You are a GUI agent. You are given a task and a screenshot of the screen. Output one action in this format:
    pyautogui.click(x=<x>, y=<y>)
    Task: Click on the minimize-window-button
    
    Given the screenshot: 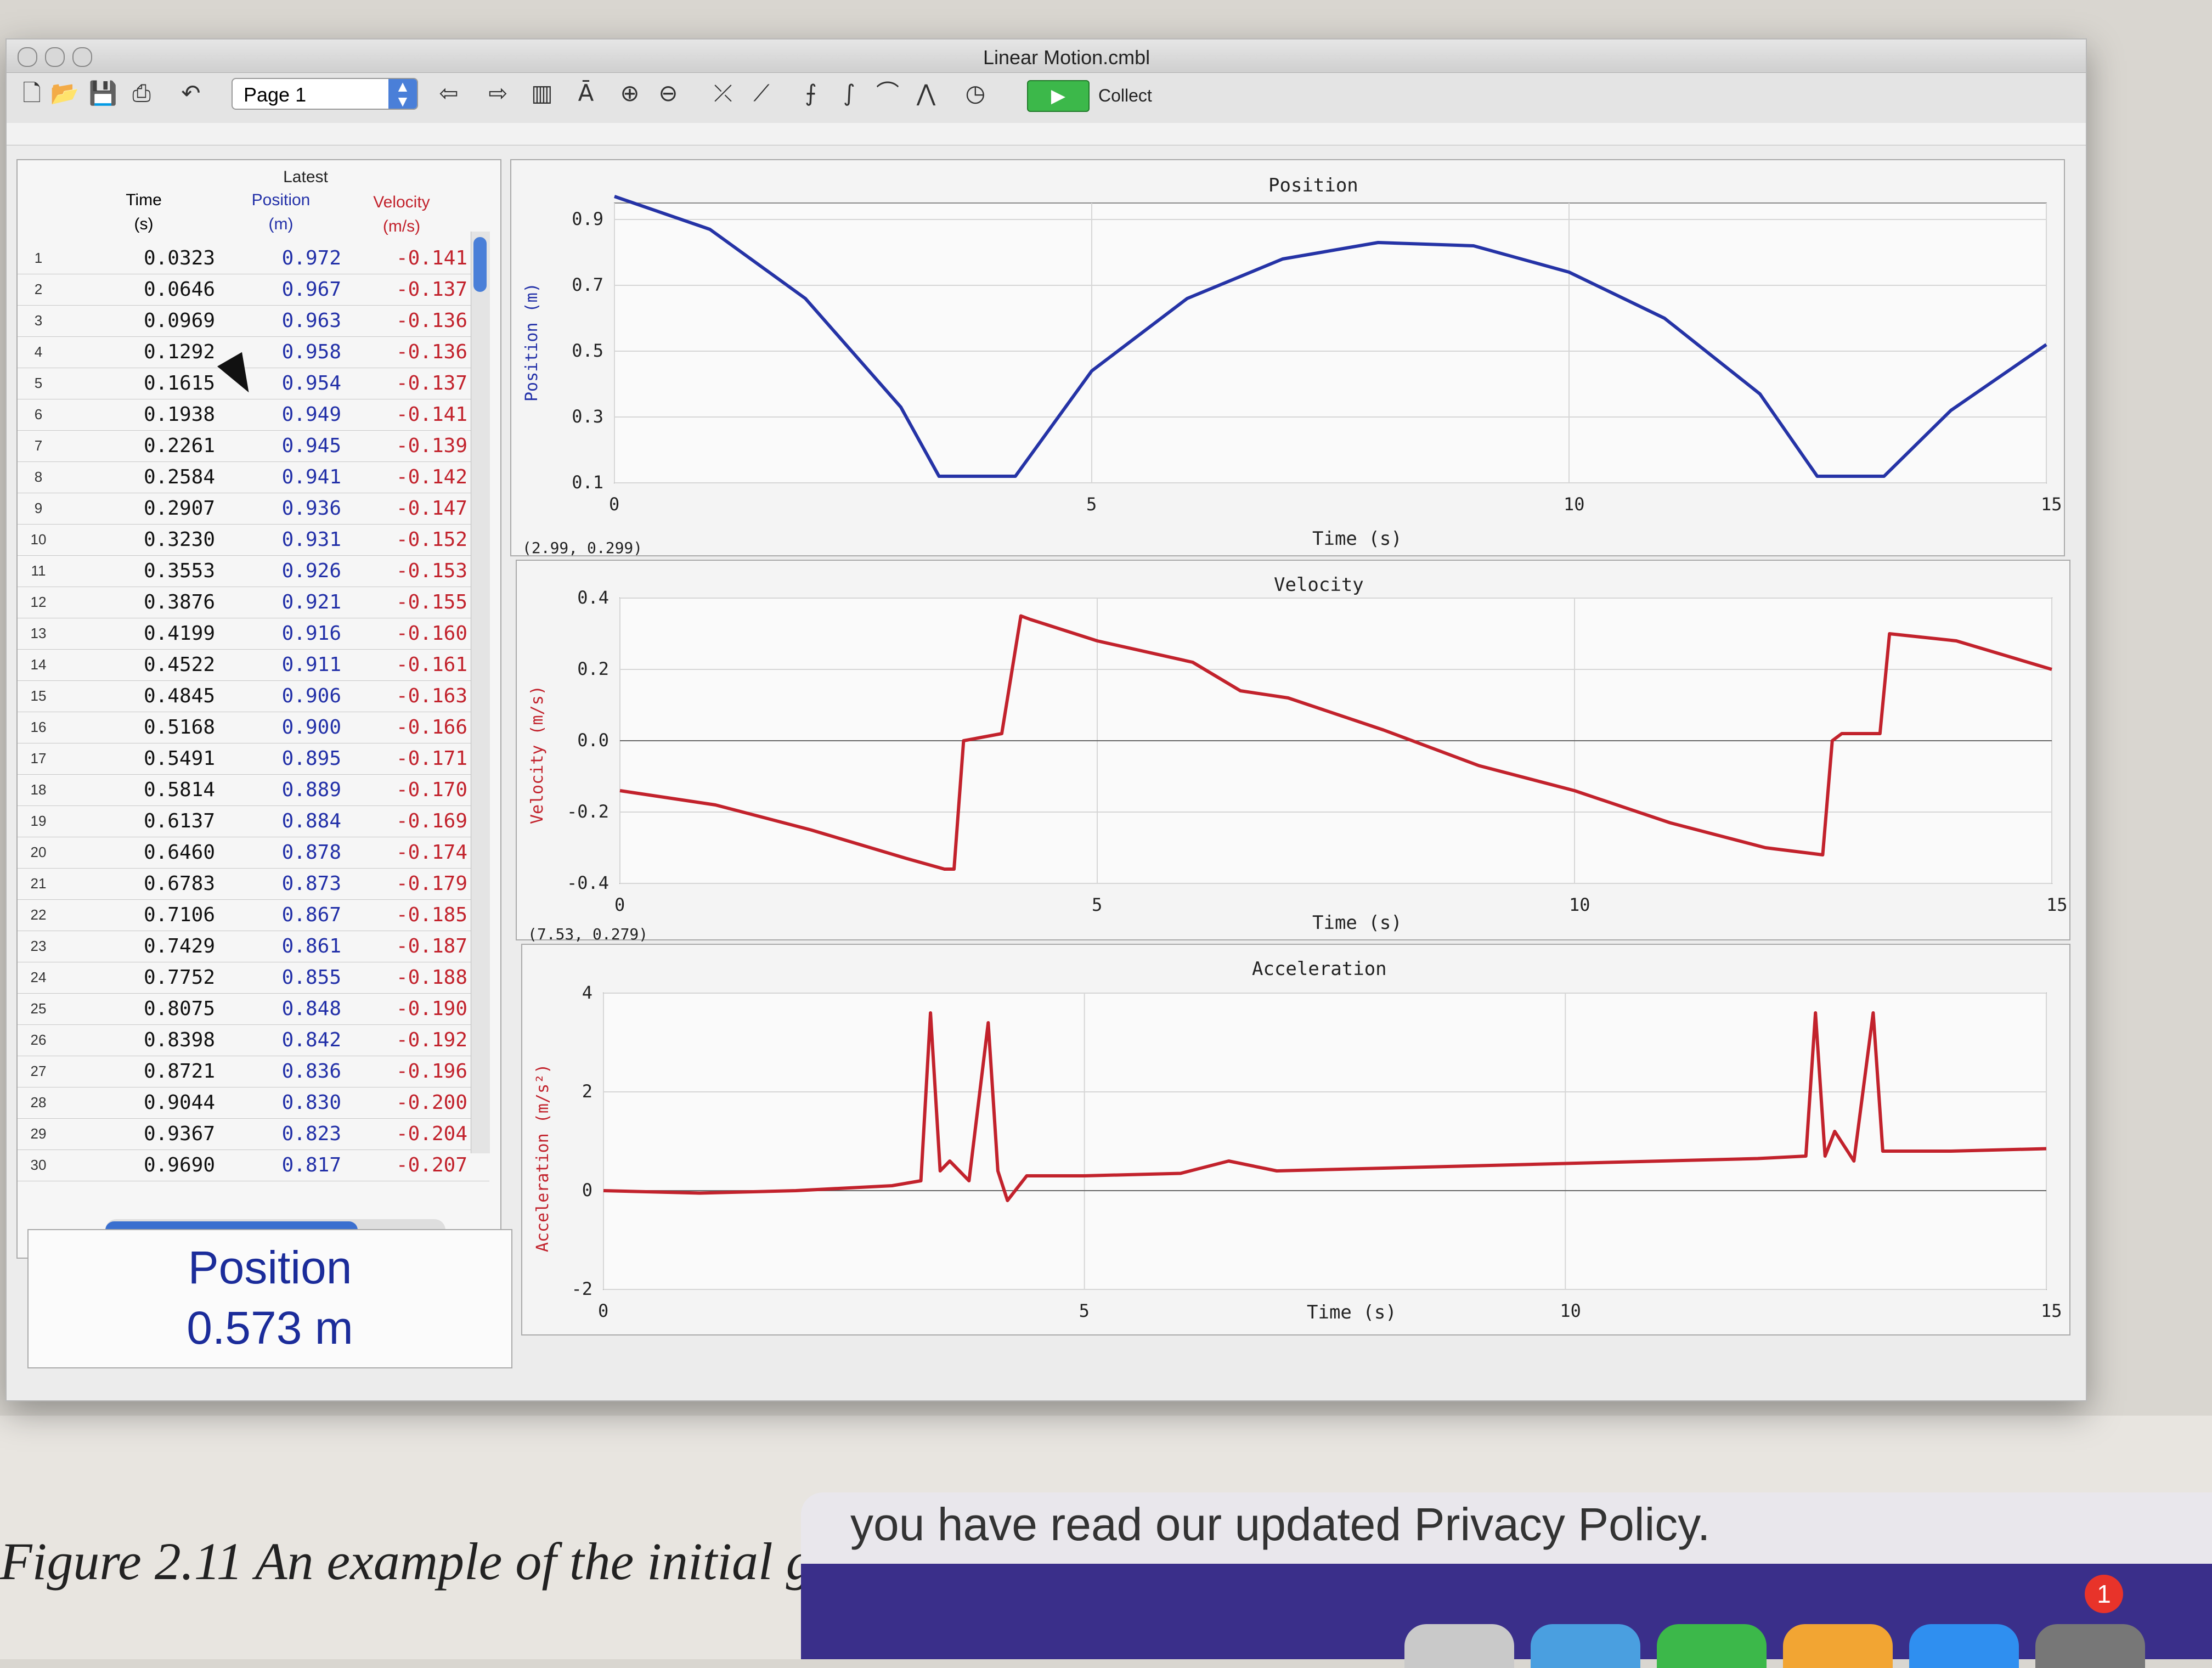 What is the action you would take?
    pyautogui.click(x=55, y=57)
    